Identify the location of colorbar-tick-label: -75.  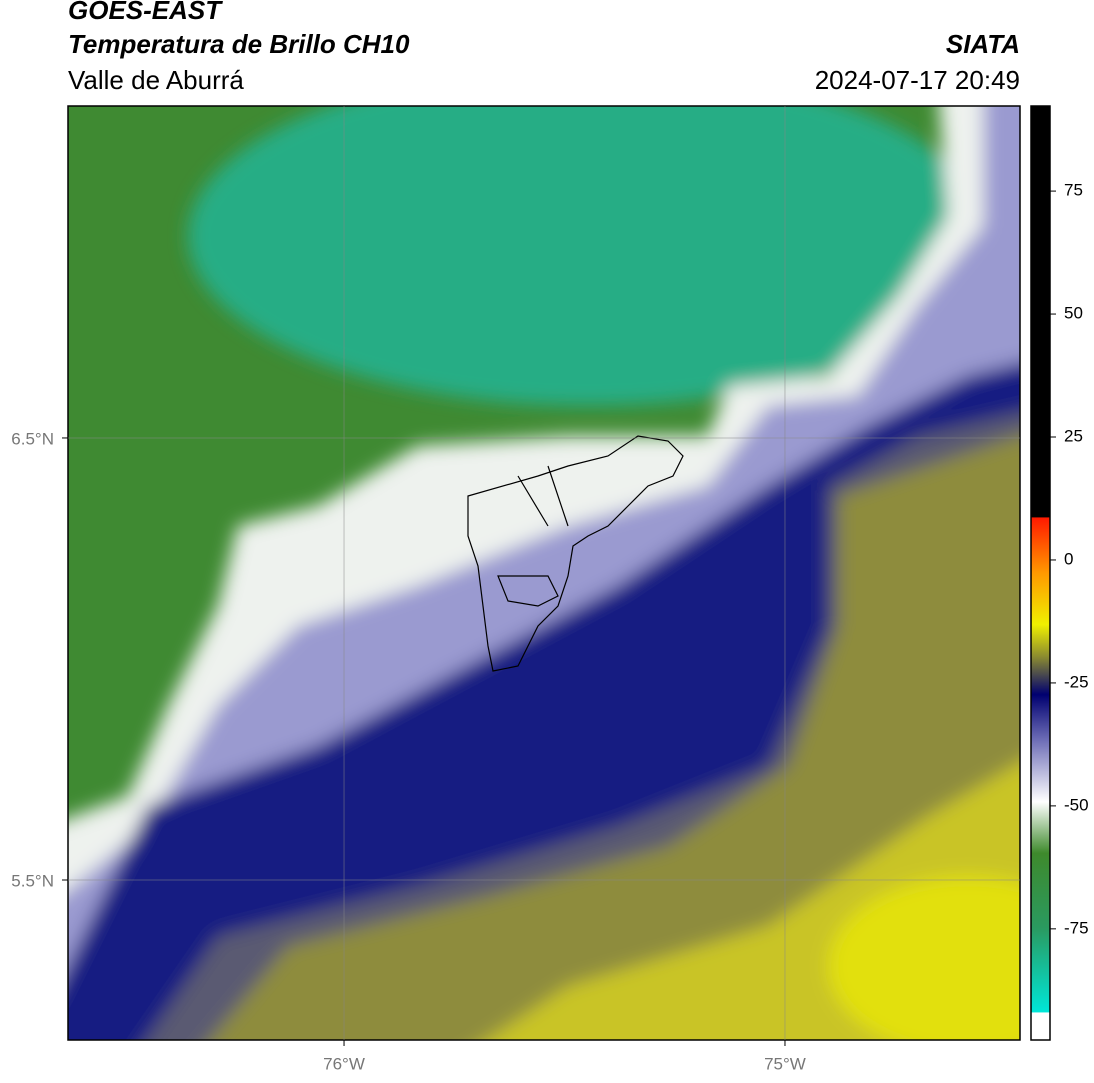
(1076, 927).